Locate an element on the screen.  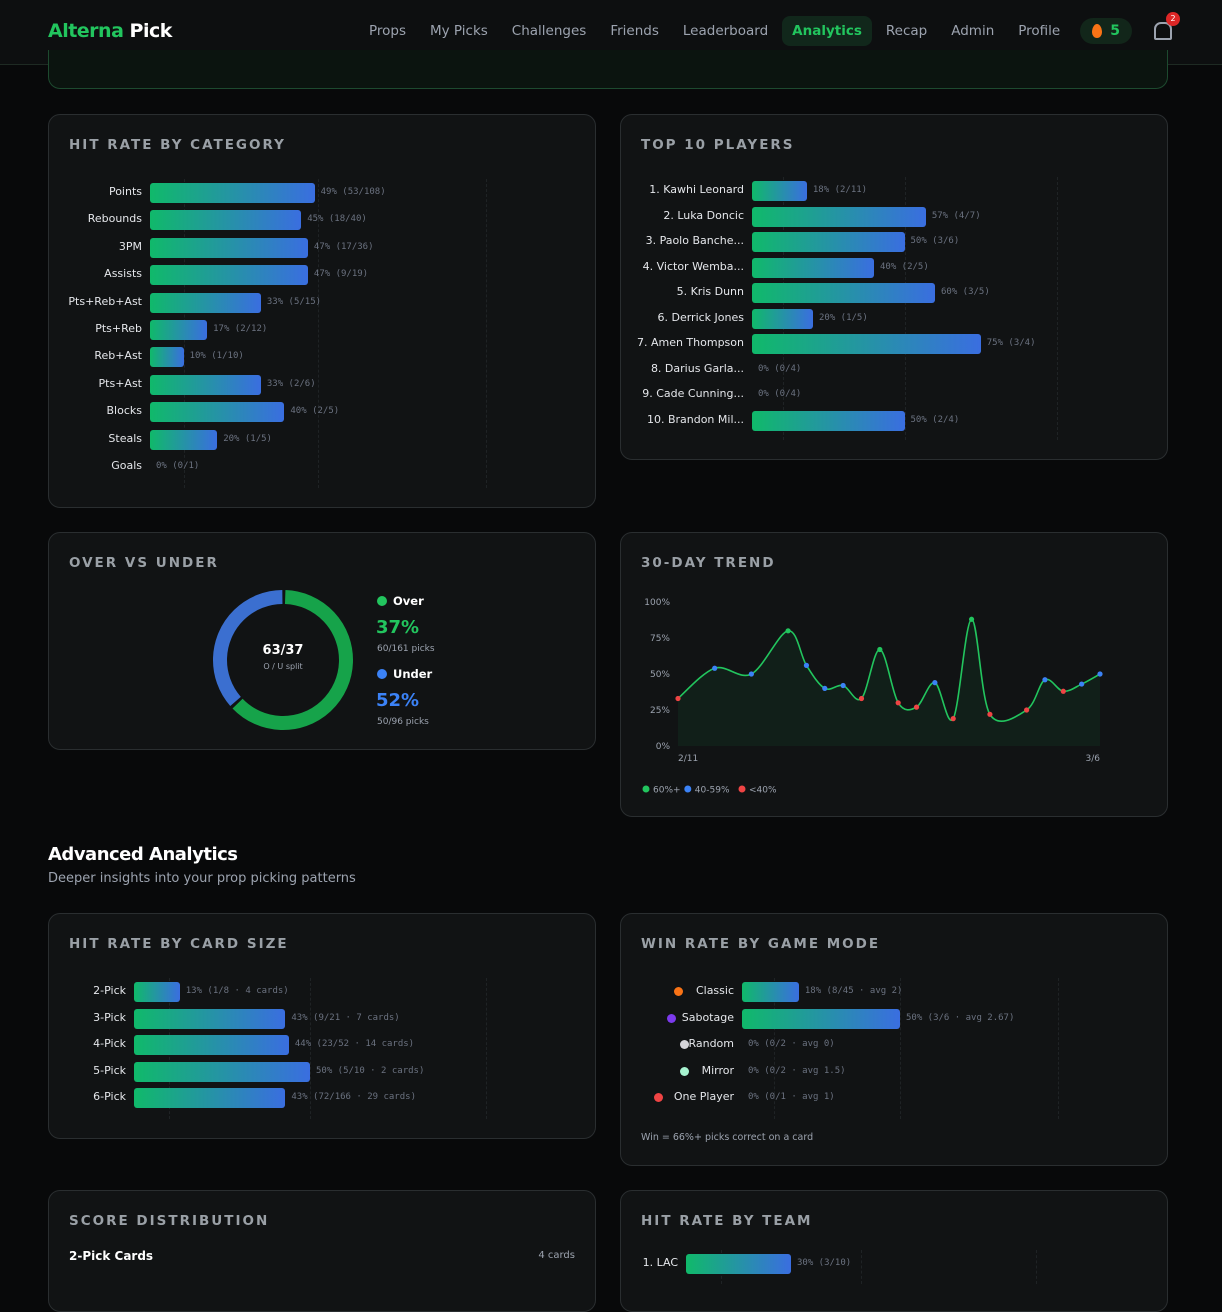
row-label: Random is located at coordinates (711, 1043).